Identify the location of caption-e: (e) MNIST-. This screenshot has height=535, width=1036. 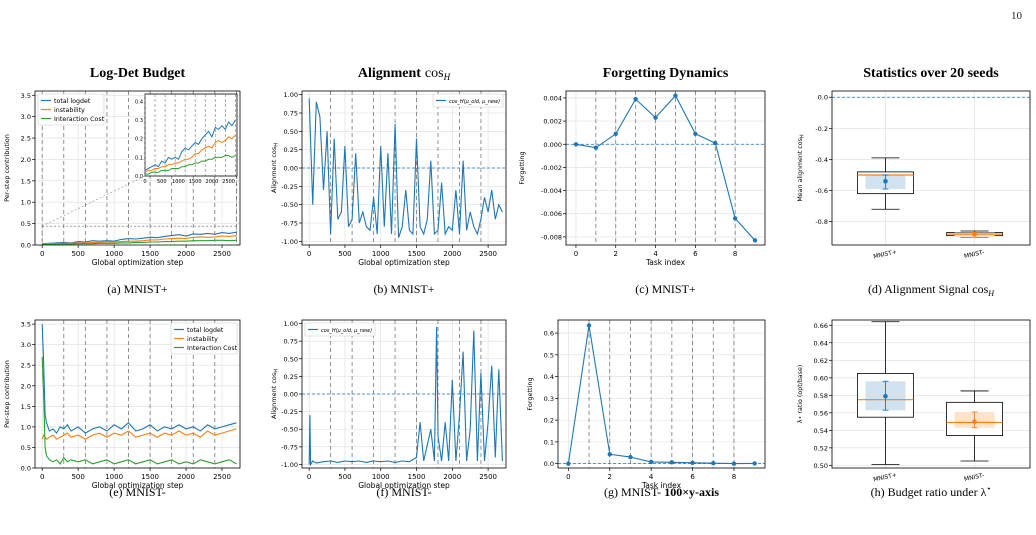
(137, 492).